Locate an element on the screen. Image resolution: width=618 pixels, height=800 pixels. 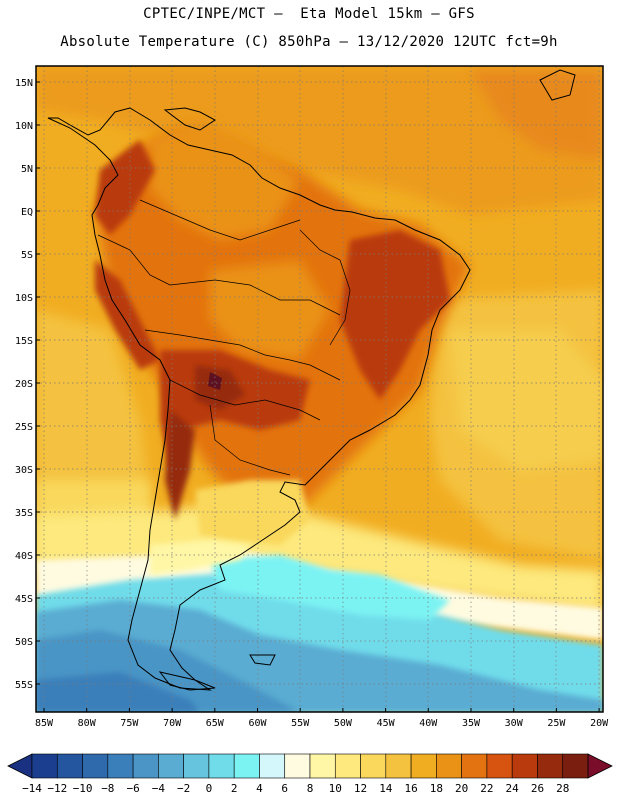
colorbar is located at coordinates (310, 766).